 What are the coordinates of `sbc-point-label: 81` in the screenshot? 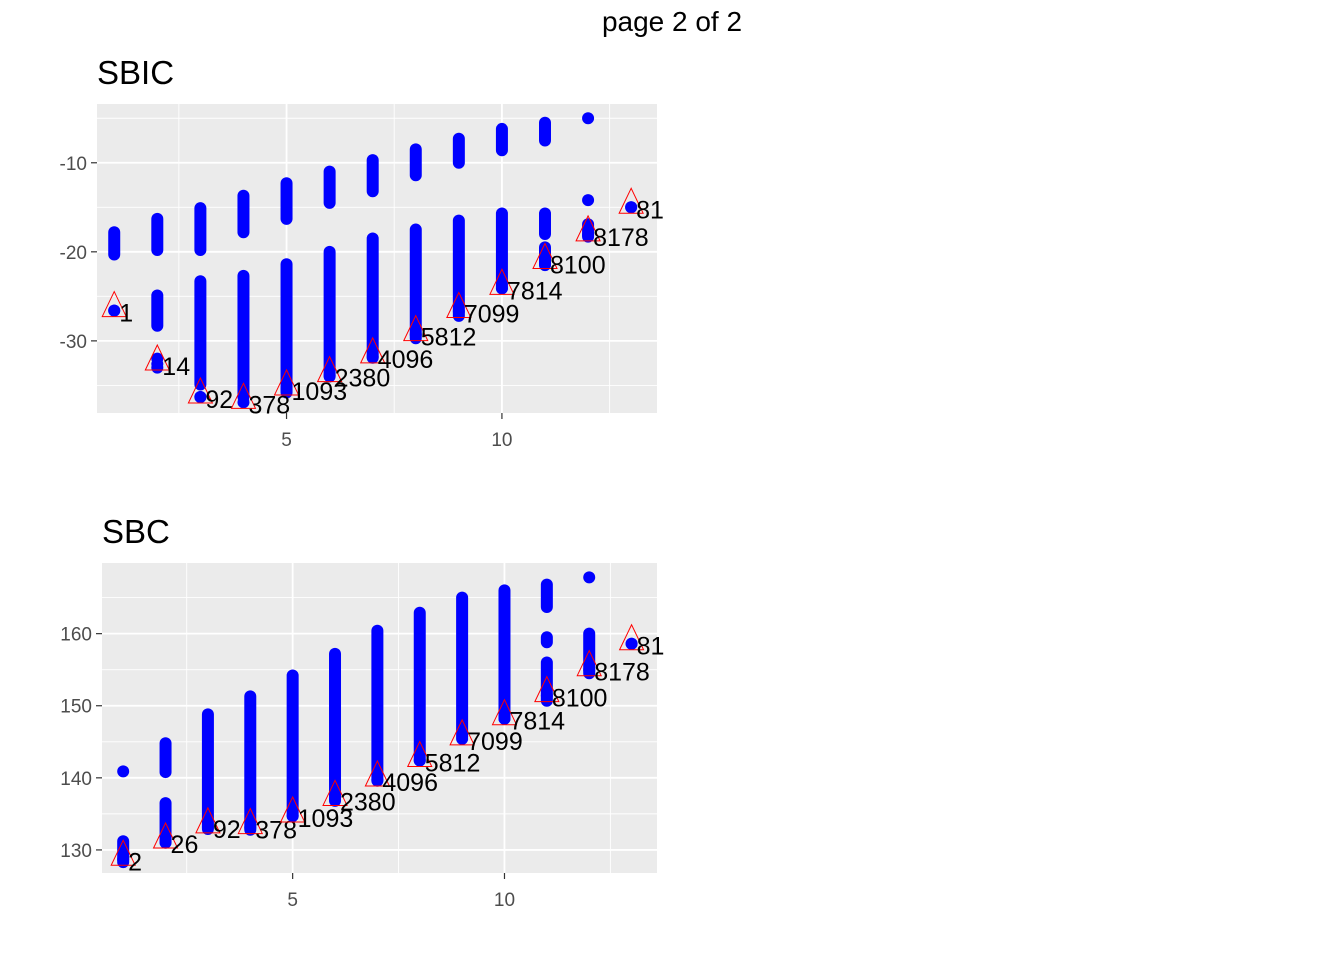 It's located at (651, 647).